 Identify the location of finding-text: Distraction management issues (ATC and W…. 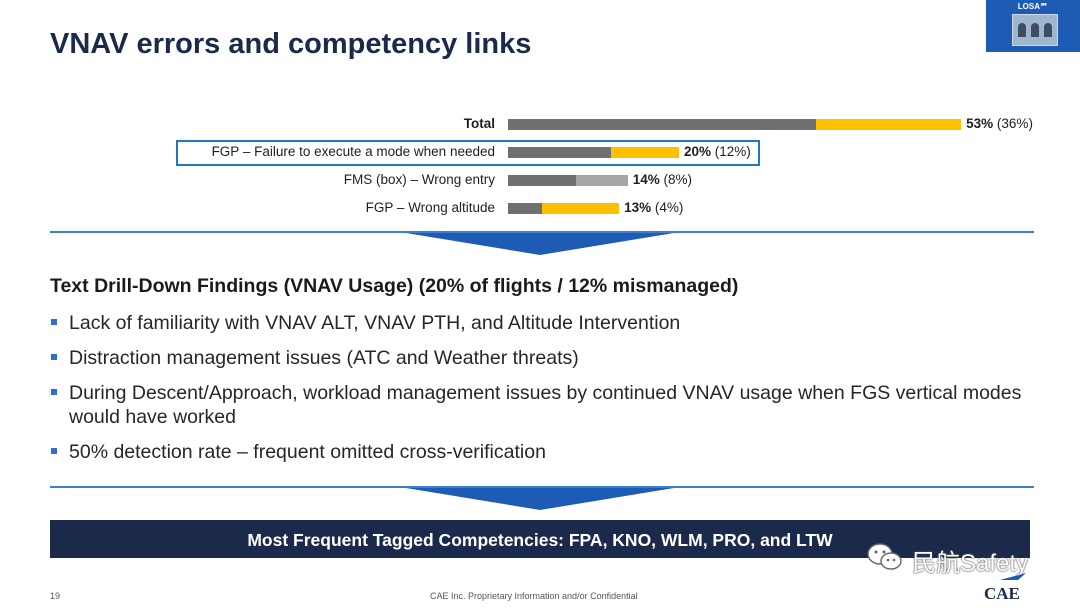
(324, 358).